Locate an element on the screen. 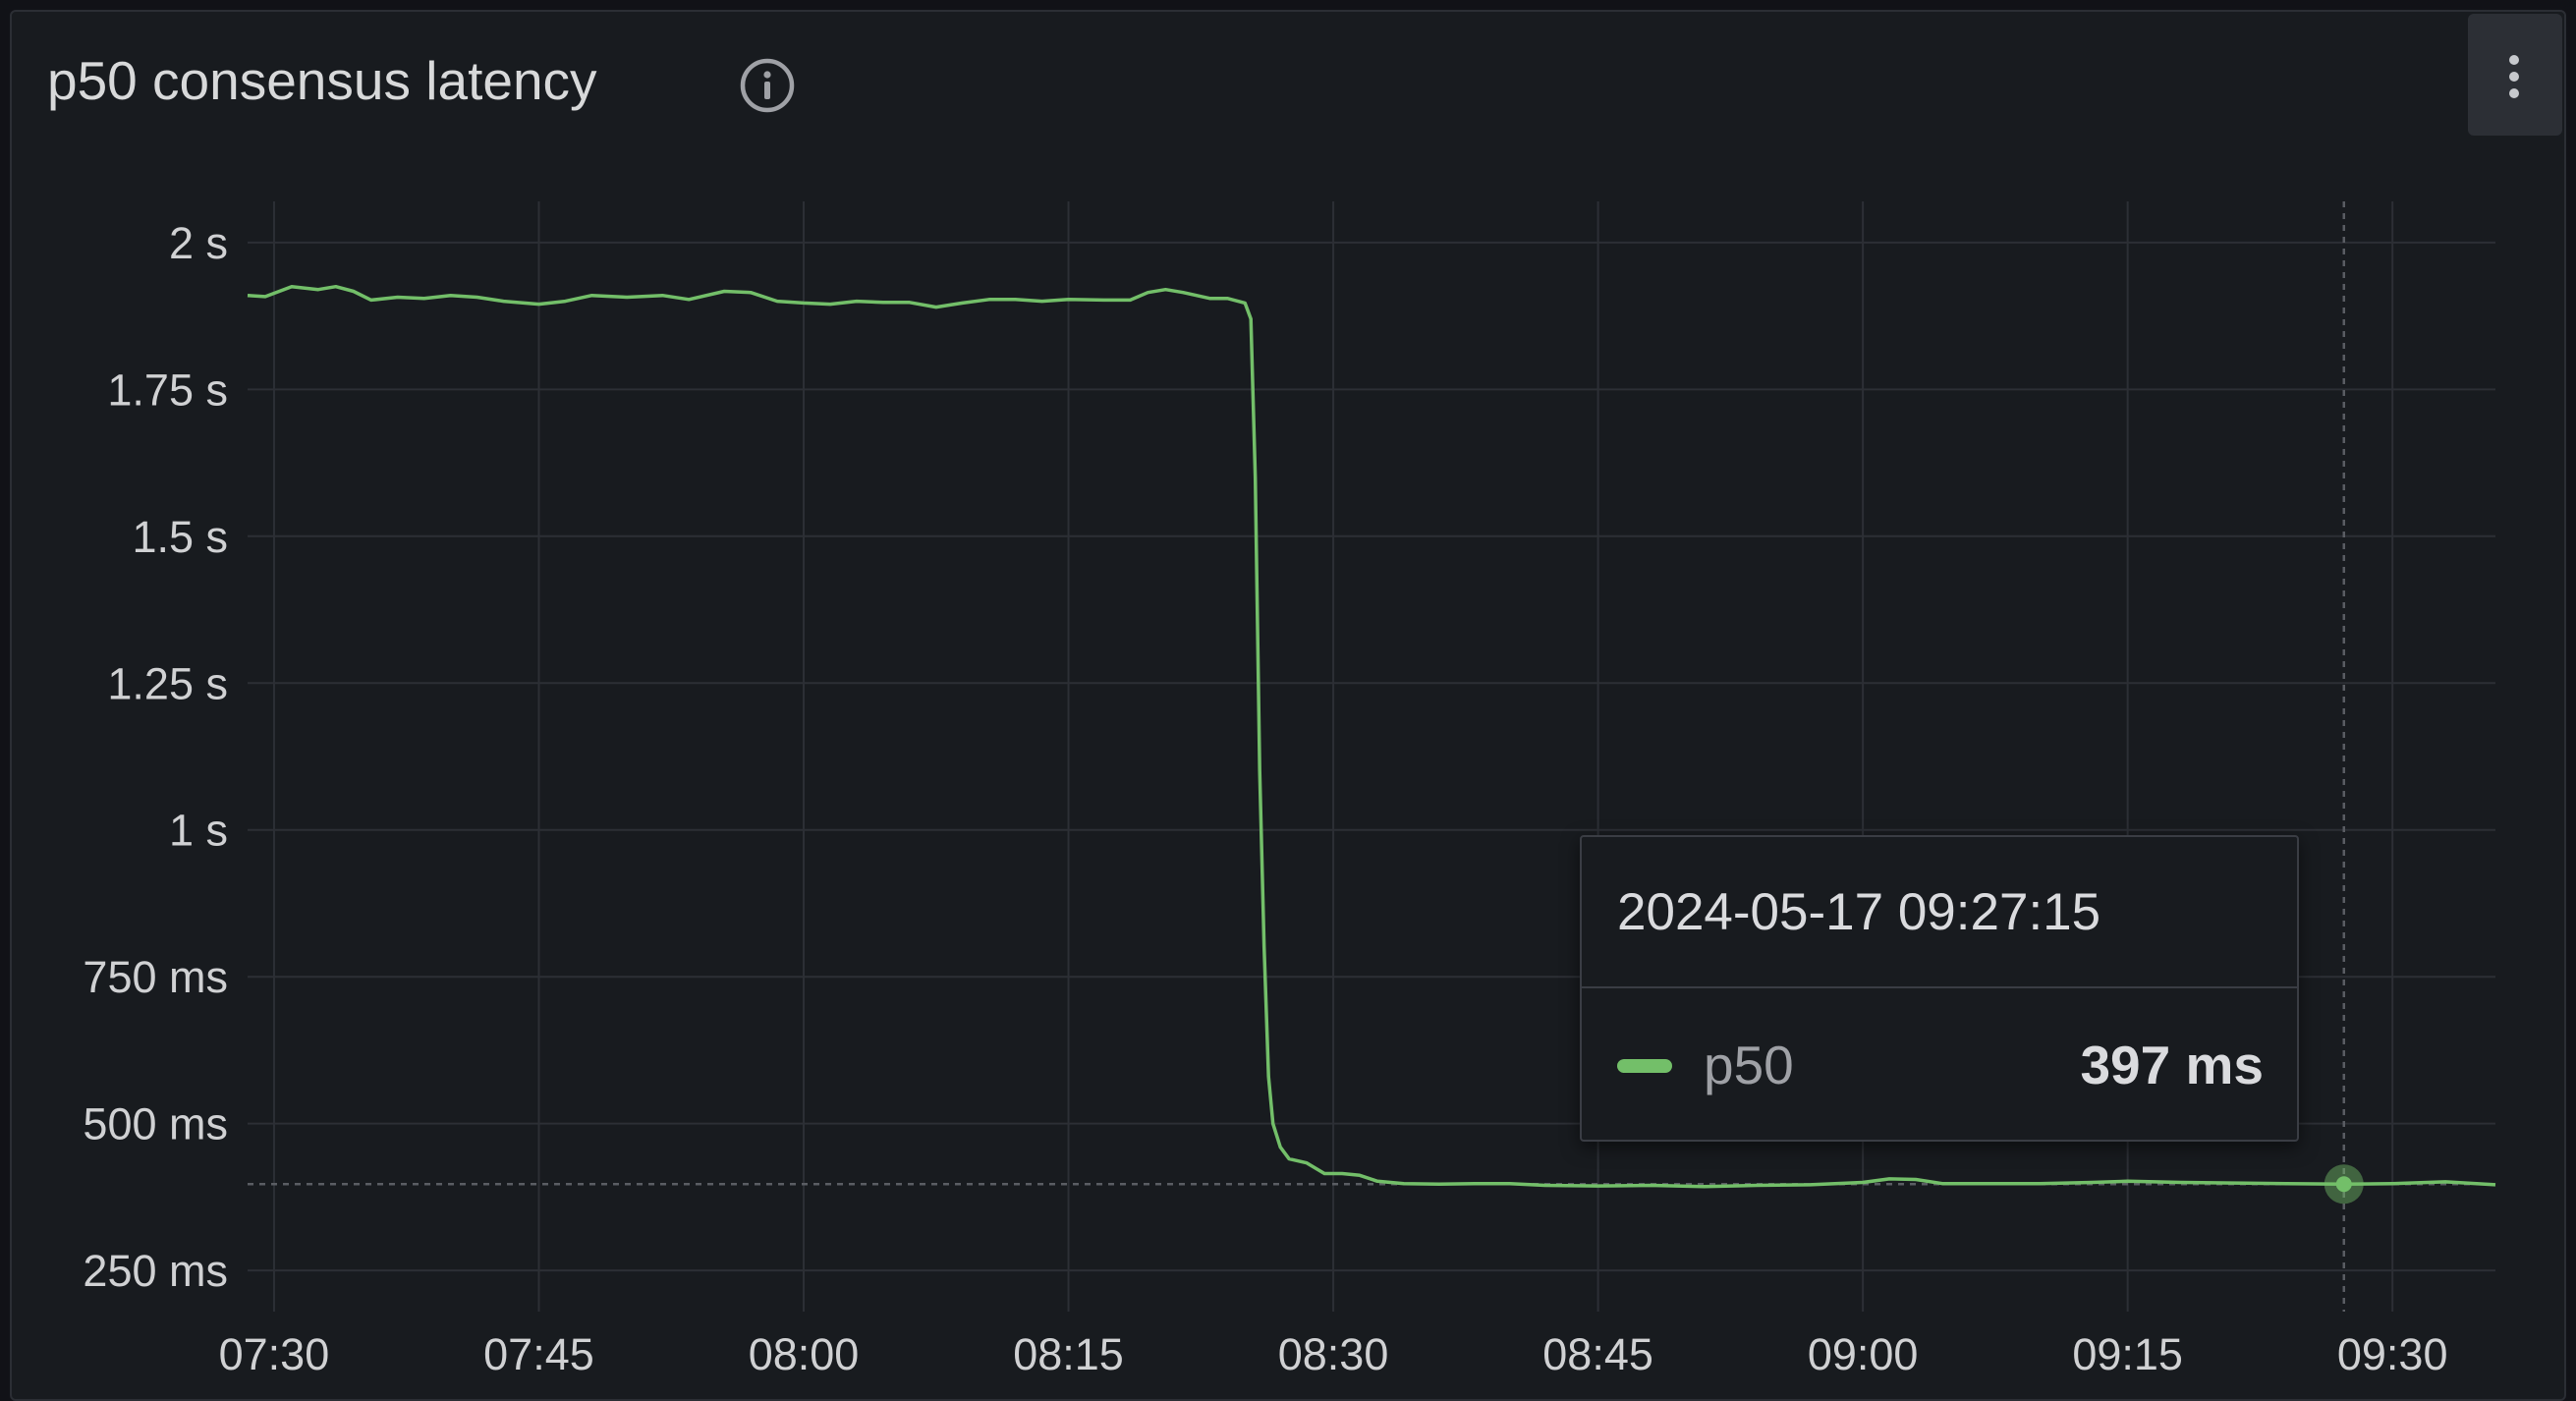  tooltip-series-name: p50 is located at coordinates (1749, 1065).